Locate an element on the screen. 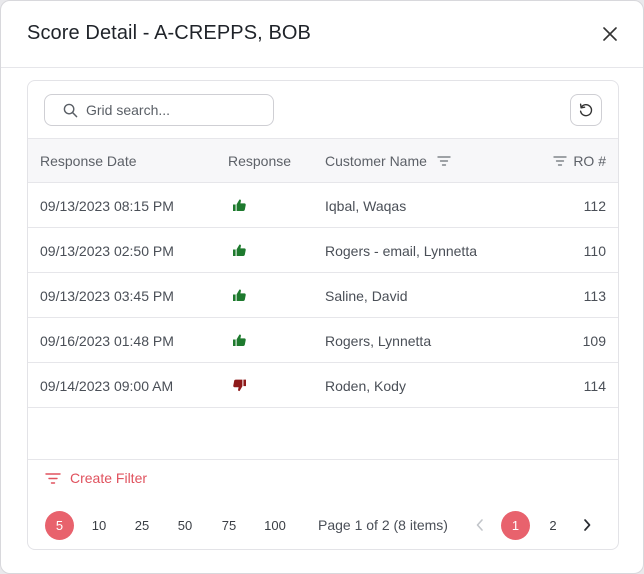 Image resolution: width=644 pixels, height=574 pixels. customer-name-cell: Roden, Kody is located at coordinates (365, 386).